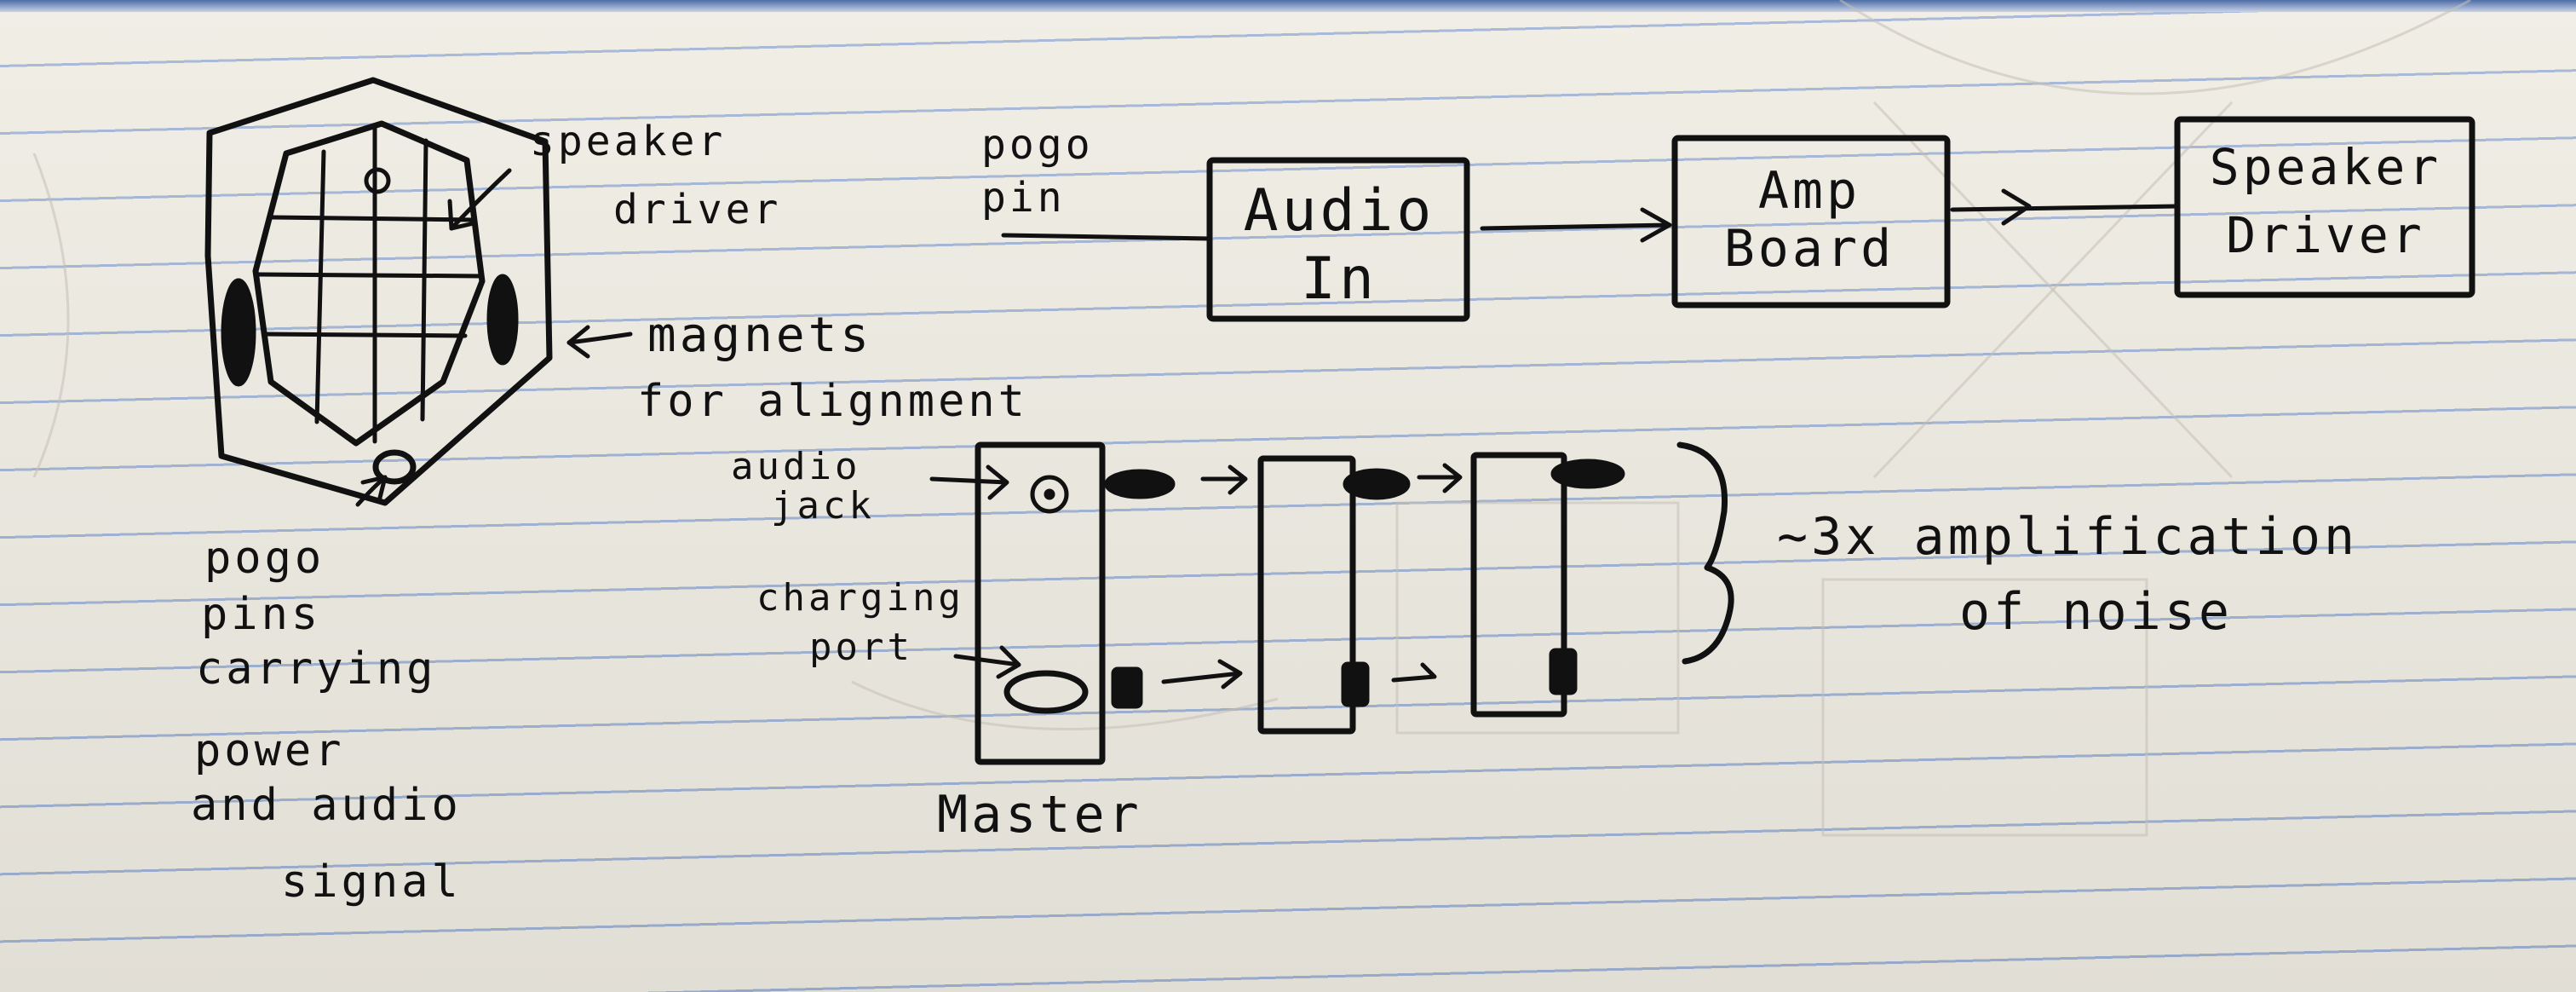 The width and height of the screenshot is (2576, 992). I want to click on hexagon-label-pointers, so click(494, 337).